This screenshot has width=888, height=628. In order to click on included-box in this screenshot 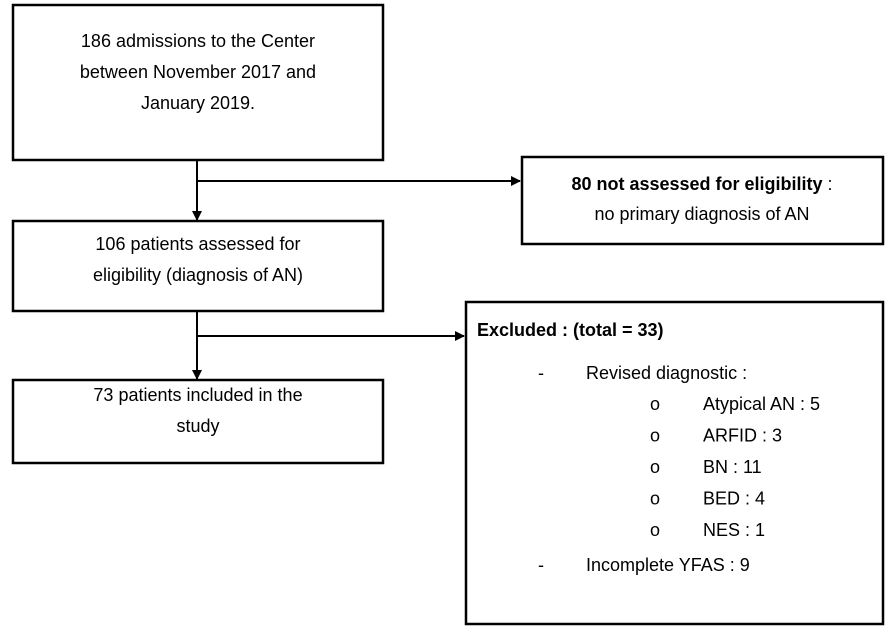, I will do `click(198, 421)`.